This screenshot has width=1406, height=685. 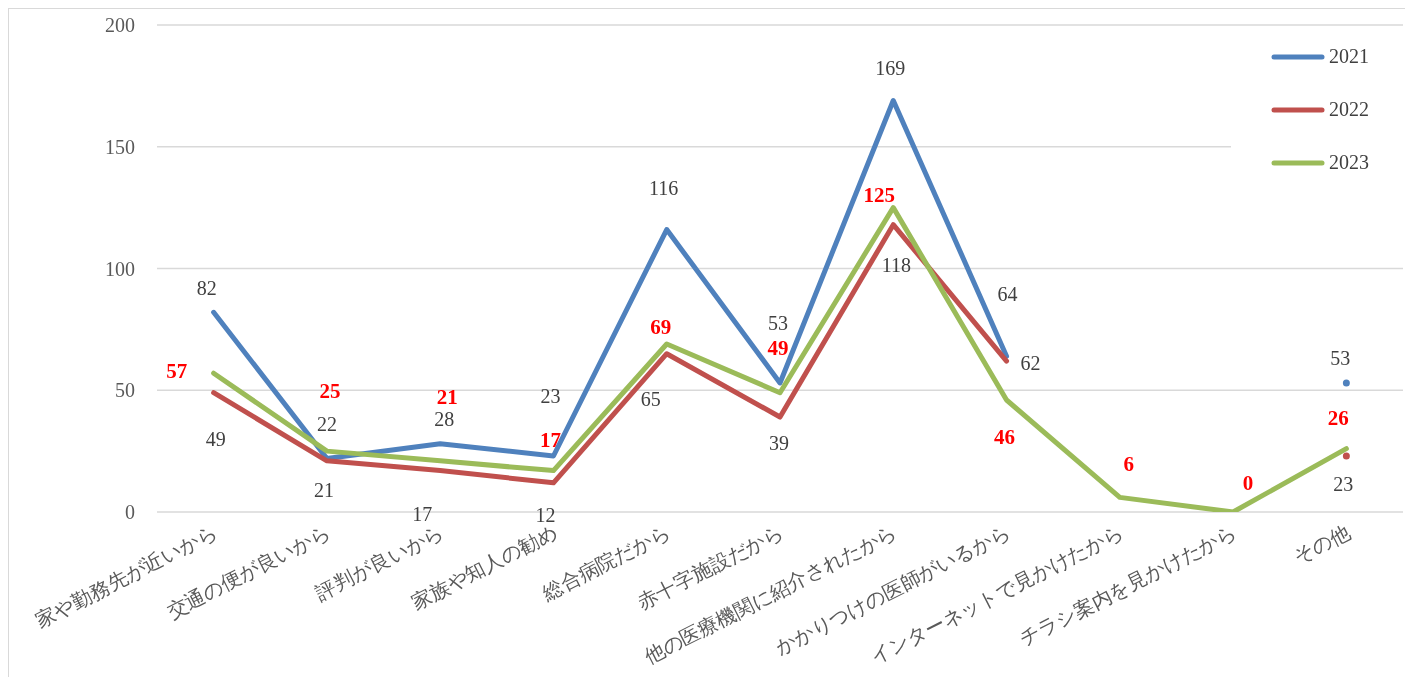 What do you see at coordinates (661, 326) in the screenshot?
I see `data-label: 69` at bounding box center [661, 326].